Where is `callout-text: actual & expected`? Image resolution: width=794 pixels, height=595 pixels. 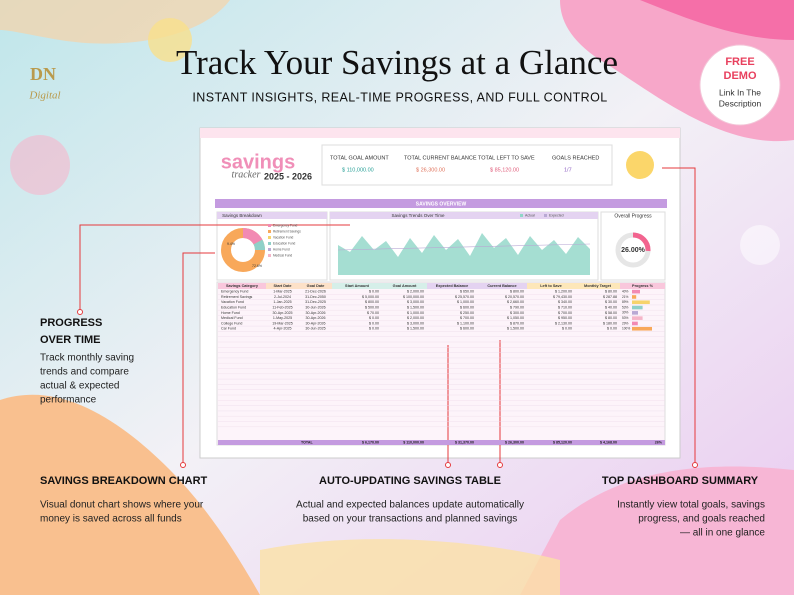 callout-text: actual & expected is located at coordinates (80, 386).